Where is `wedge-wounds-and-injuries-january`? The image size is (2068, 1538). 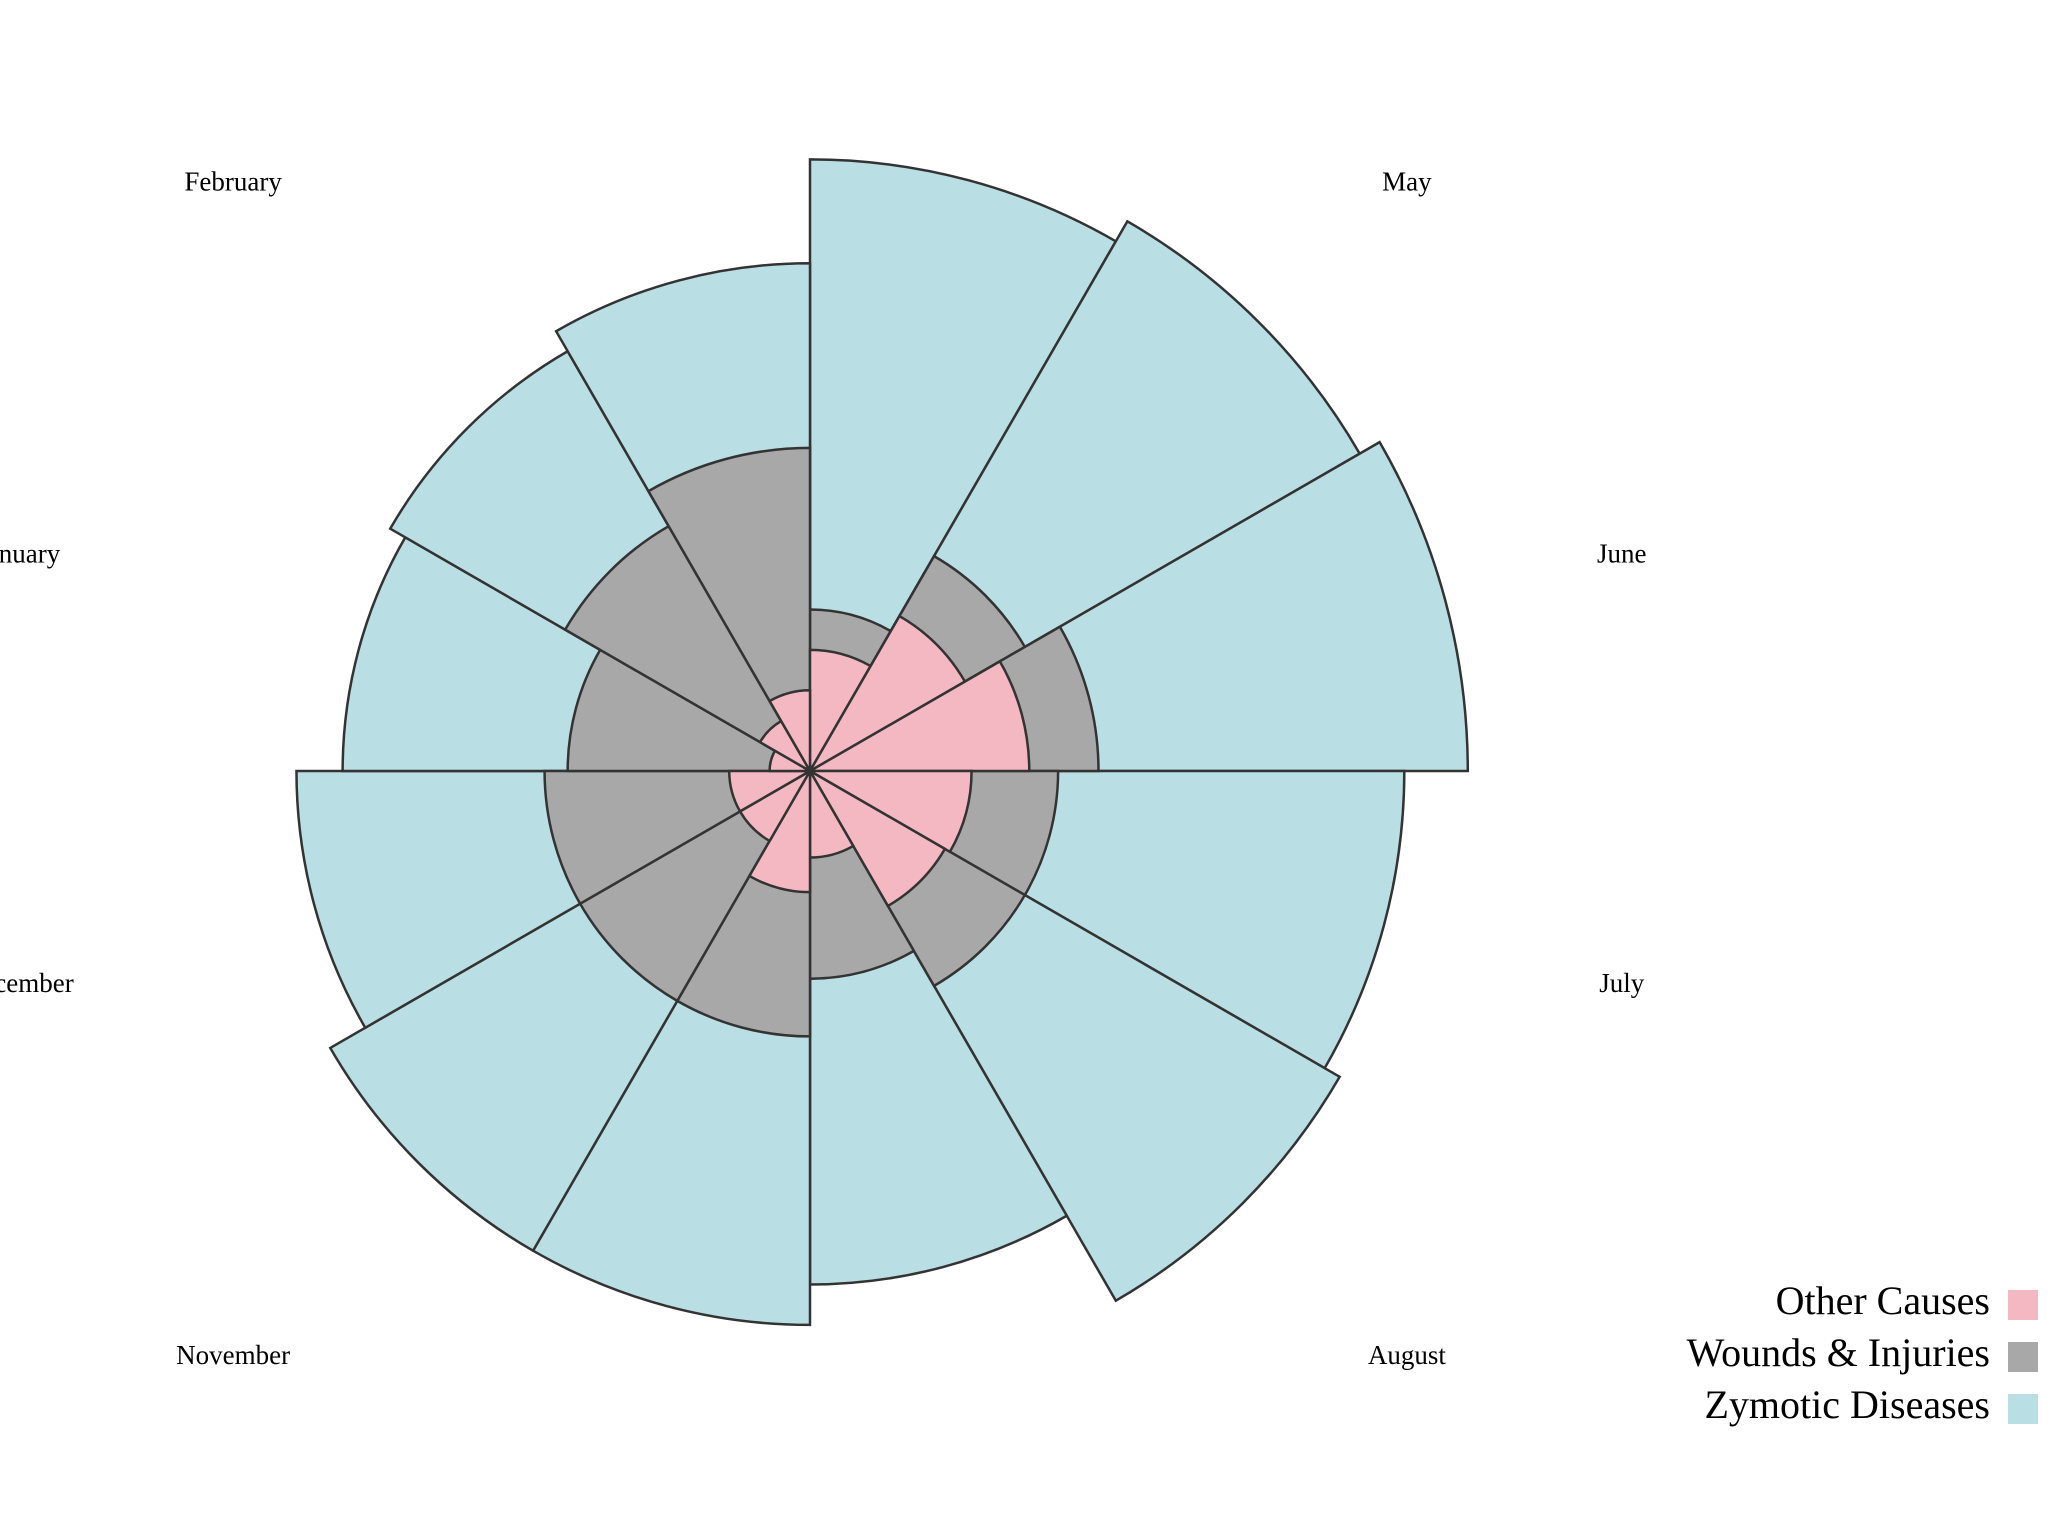 wedge-wounds-and-injuries-january is located at coordinates (690, 710).